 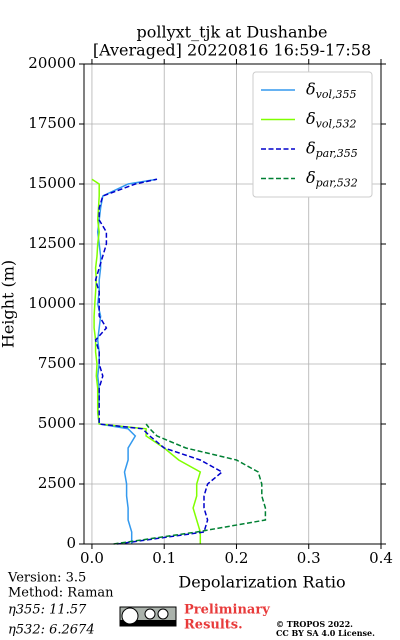 What do you see at coordinates (57, 363) in the screenshot?
I see `y-tick-label: 7500` at bounding box center [57, 363].